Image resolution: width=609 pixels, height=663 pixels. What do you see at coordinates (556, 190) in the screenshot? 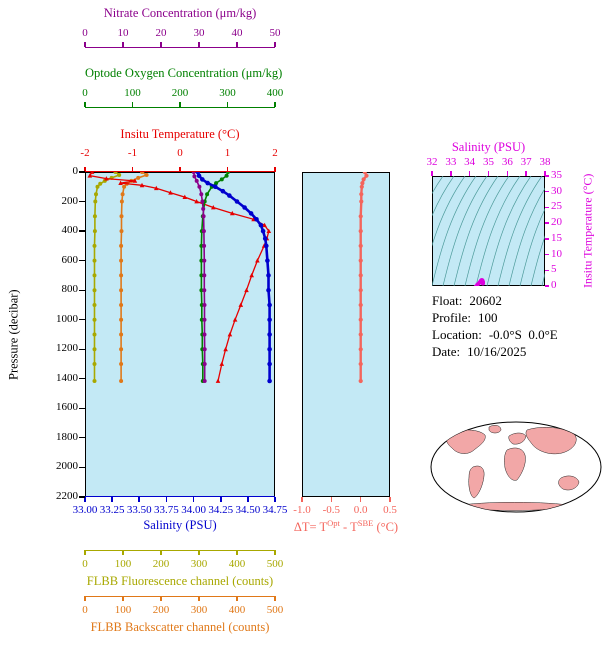
I see `ts-y-tick-label: 30` at bounding box center [556, 190].